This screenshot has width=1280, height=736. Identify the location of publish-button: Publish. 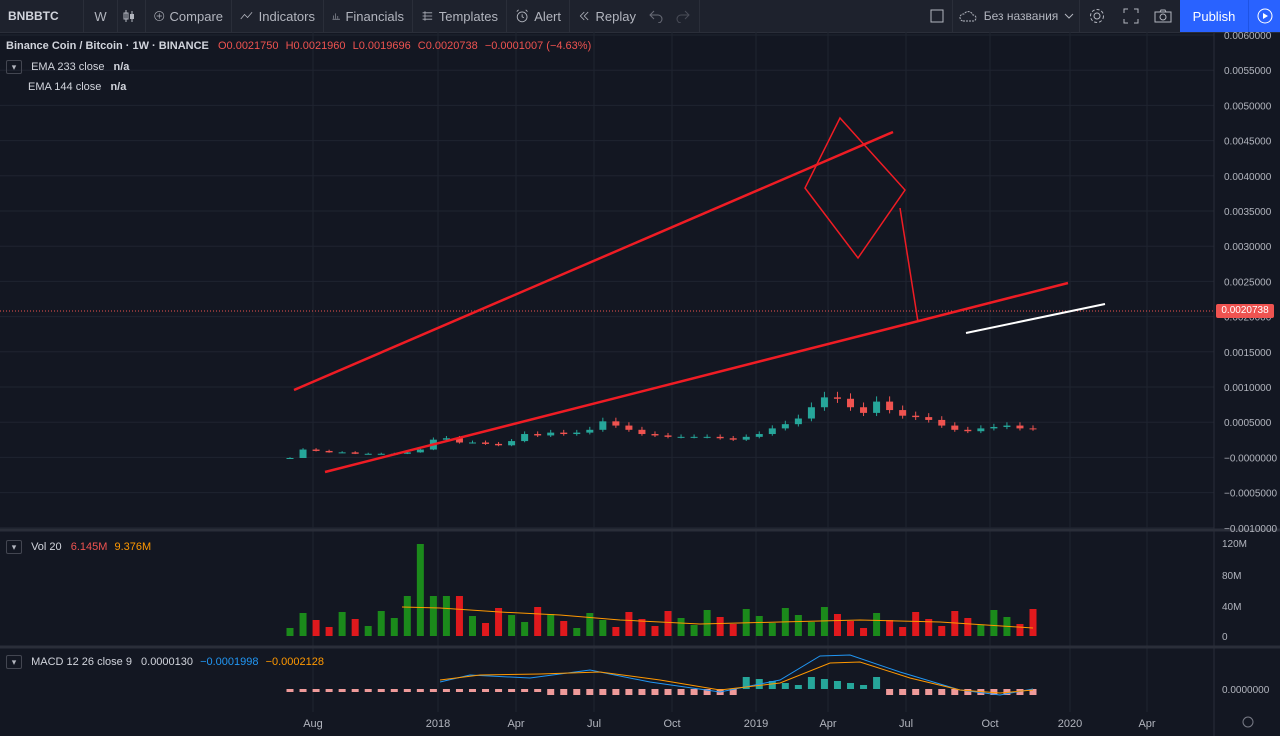
(1214, 16).